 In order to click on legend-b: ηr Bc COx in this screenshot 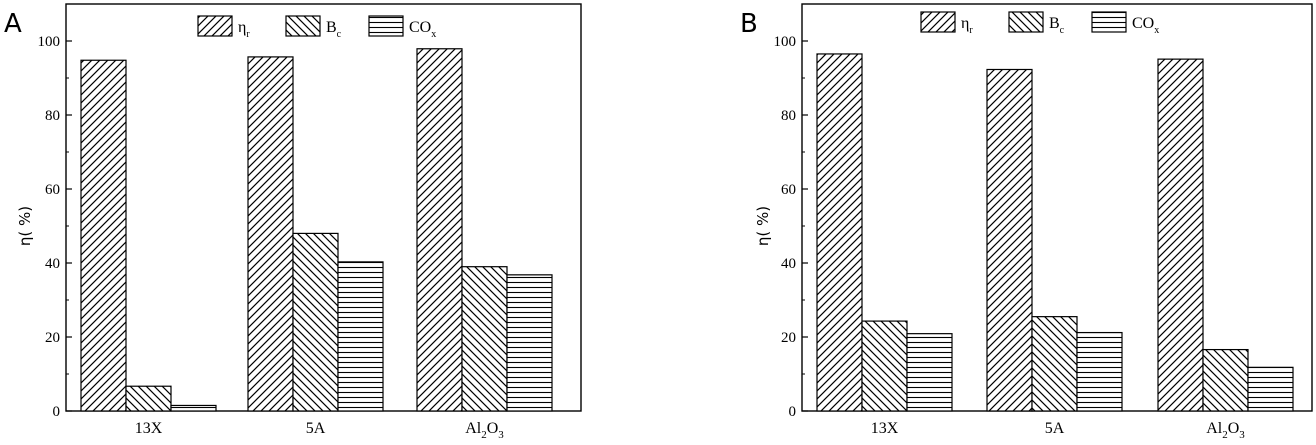, I will do `click(1039, 23)`.